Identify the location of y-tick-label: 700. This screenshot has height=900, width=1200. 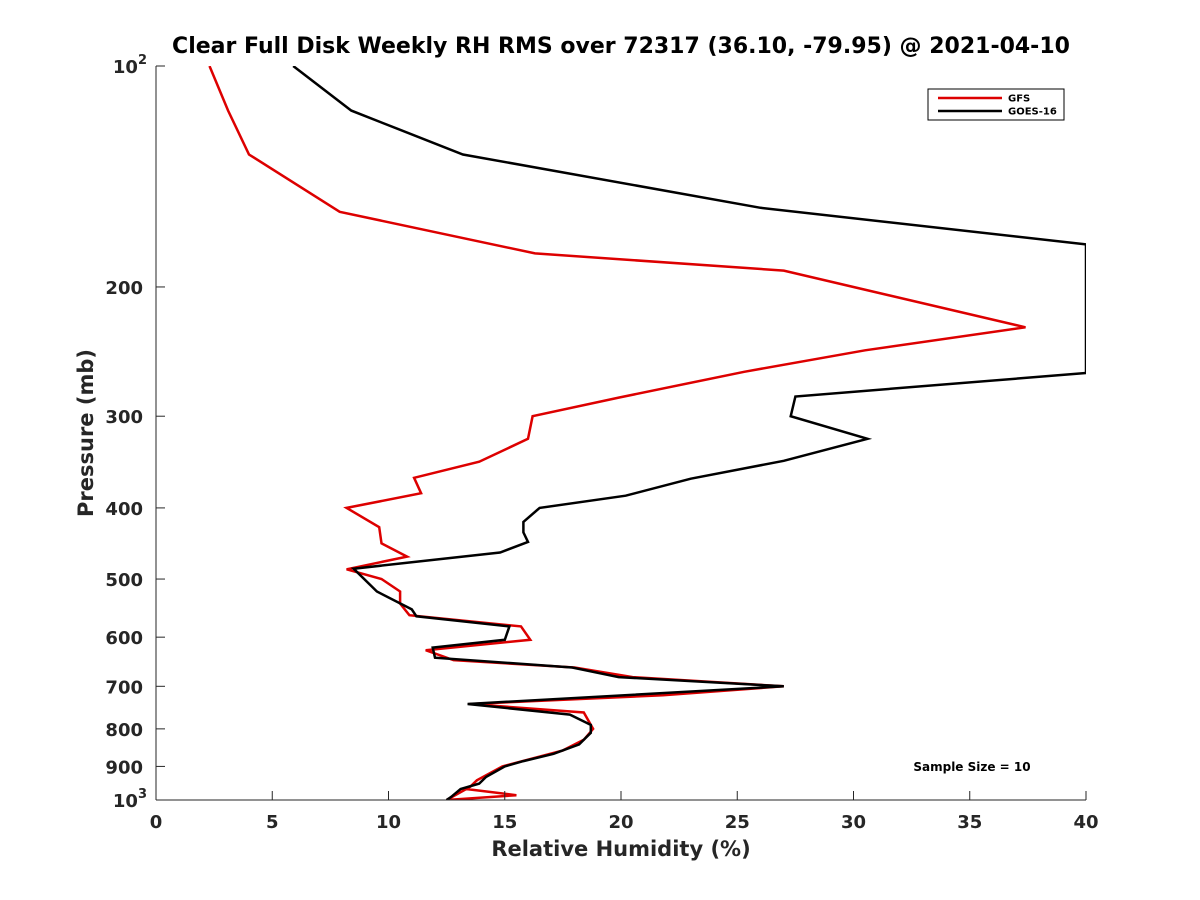
(124, 687).